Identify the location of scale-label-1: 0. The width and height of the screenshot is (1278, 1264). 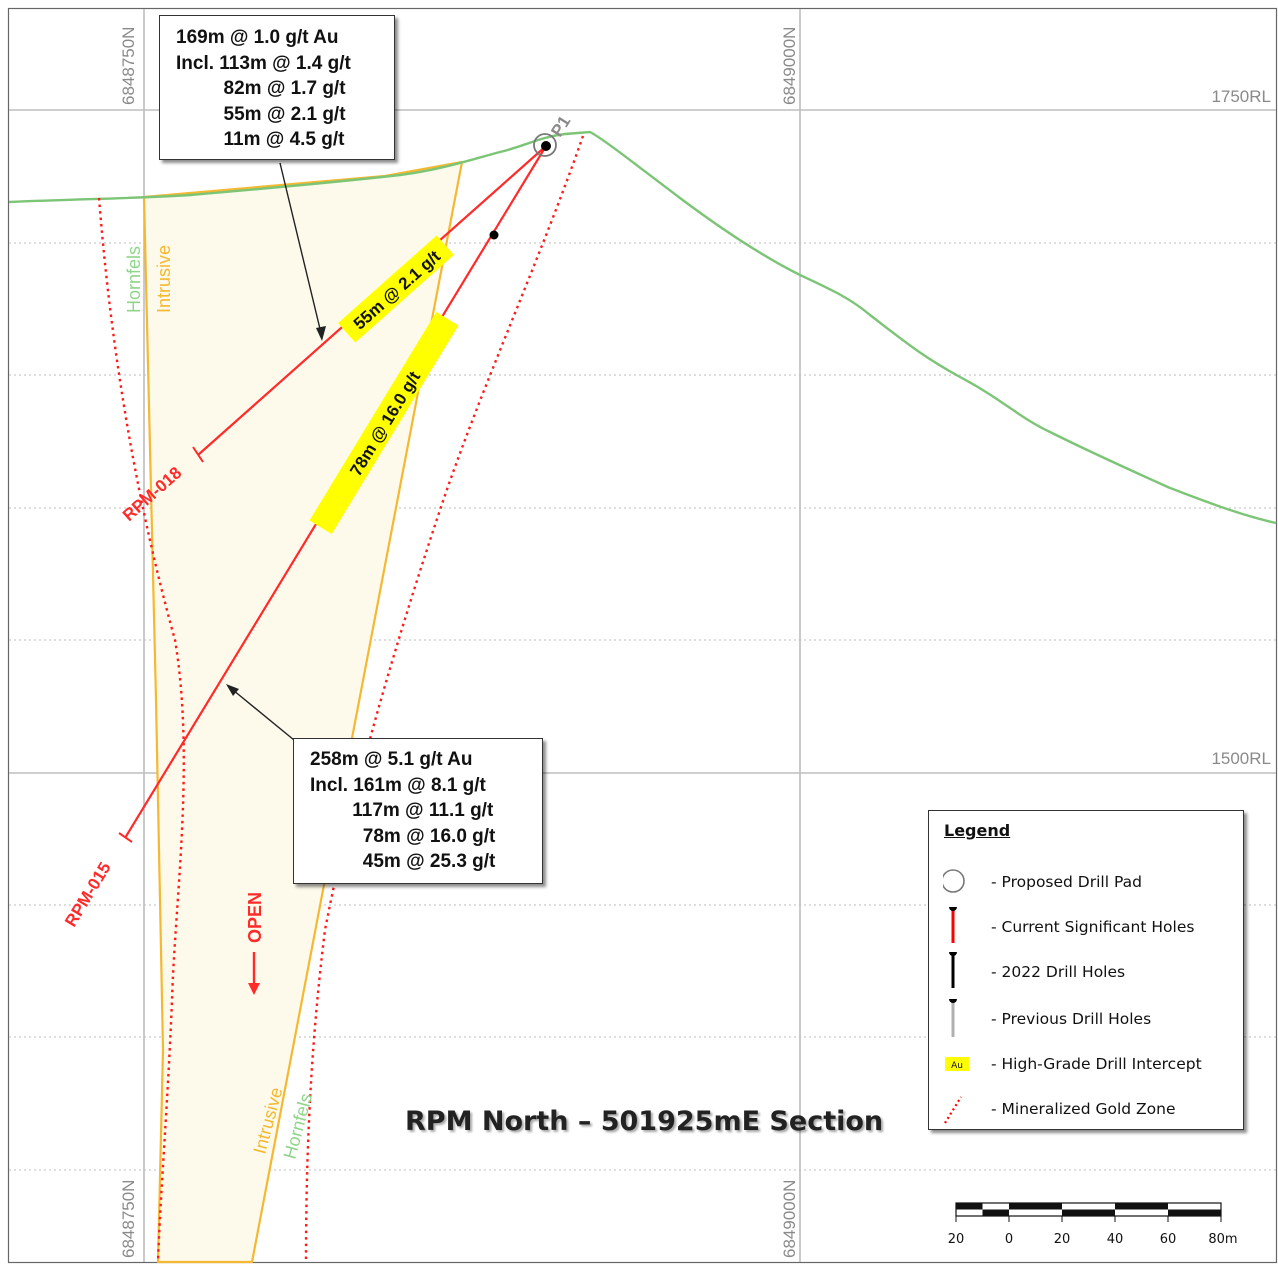
(1009, 1239).